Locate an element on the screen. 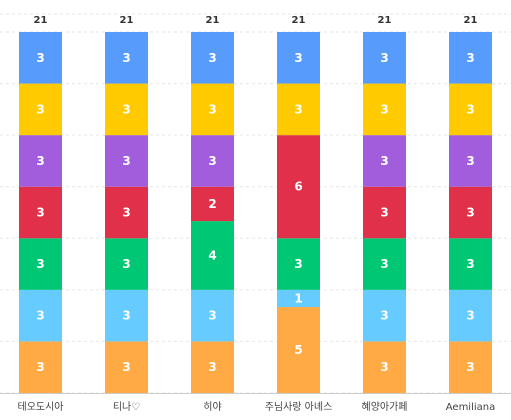 This screenshot has height=420, width=511. bar-stack: 5 1 3 6 3 3 is located at coordinates (298, 212).